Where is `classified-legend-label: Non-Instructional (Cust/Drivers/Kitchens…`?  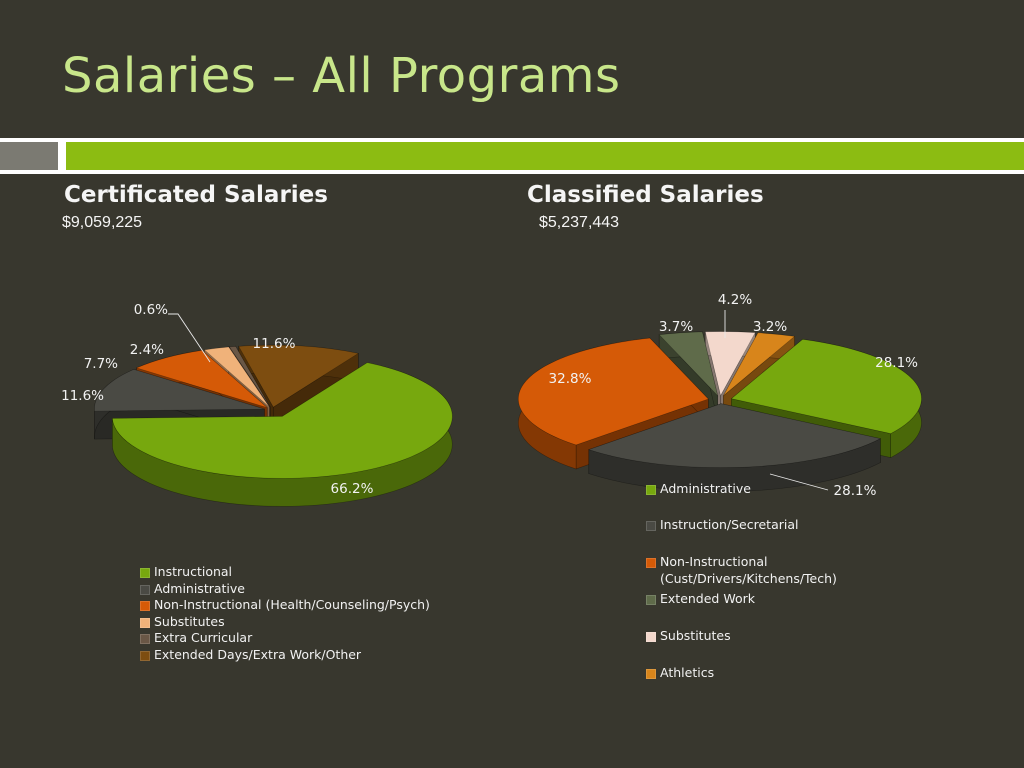
classified-legend-label: Non-Instructional (Cust/Drivers/Kitchens… is located at coordinates (748, 570).